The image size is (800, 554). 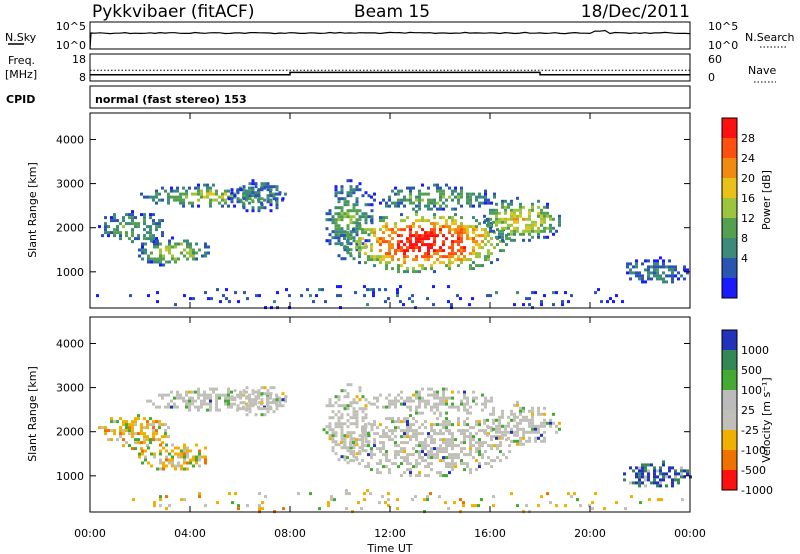 I want to click on colorbar-swatch, so click(x=729, y=128).